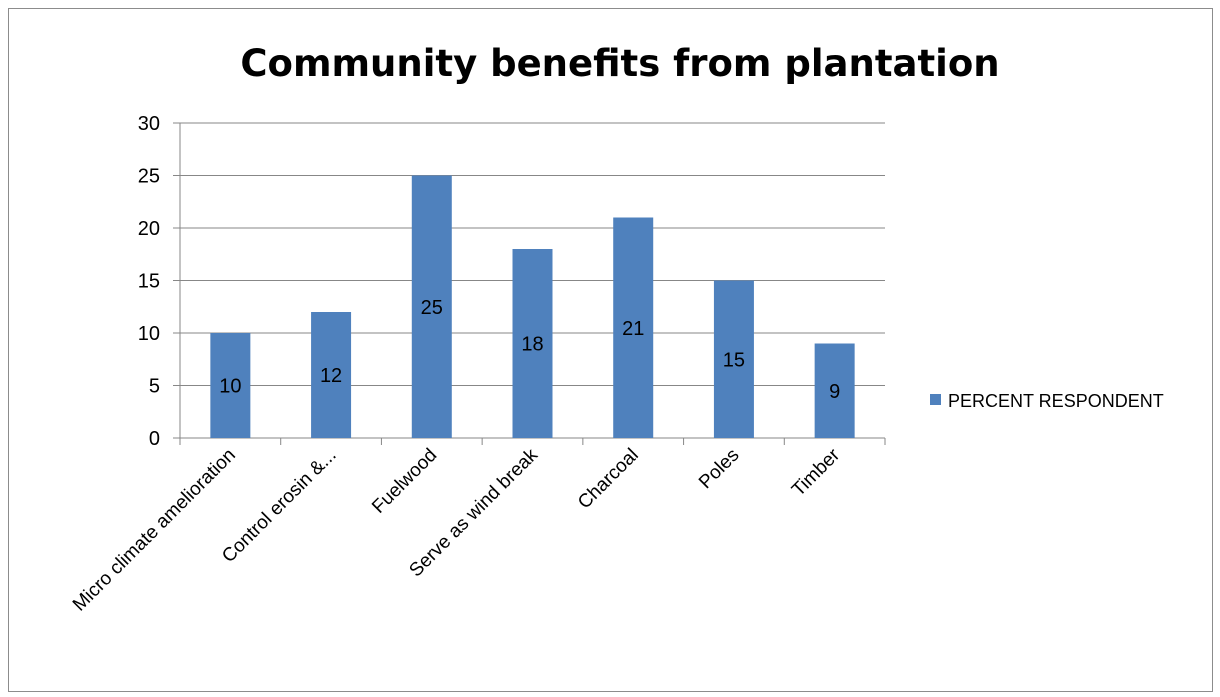  What do you see at coordinates (149, 124) in the screenshot?
I see `y-tick-label: 30` at bounding box center [149, 124].